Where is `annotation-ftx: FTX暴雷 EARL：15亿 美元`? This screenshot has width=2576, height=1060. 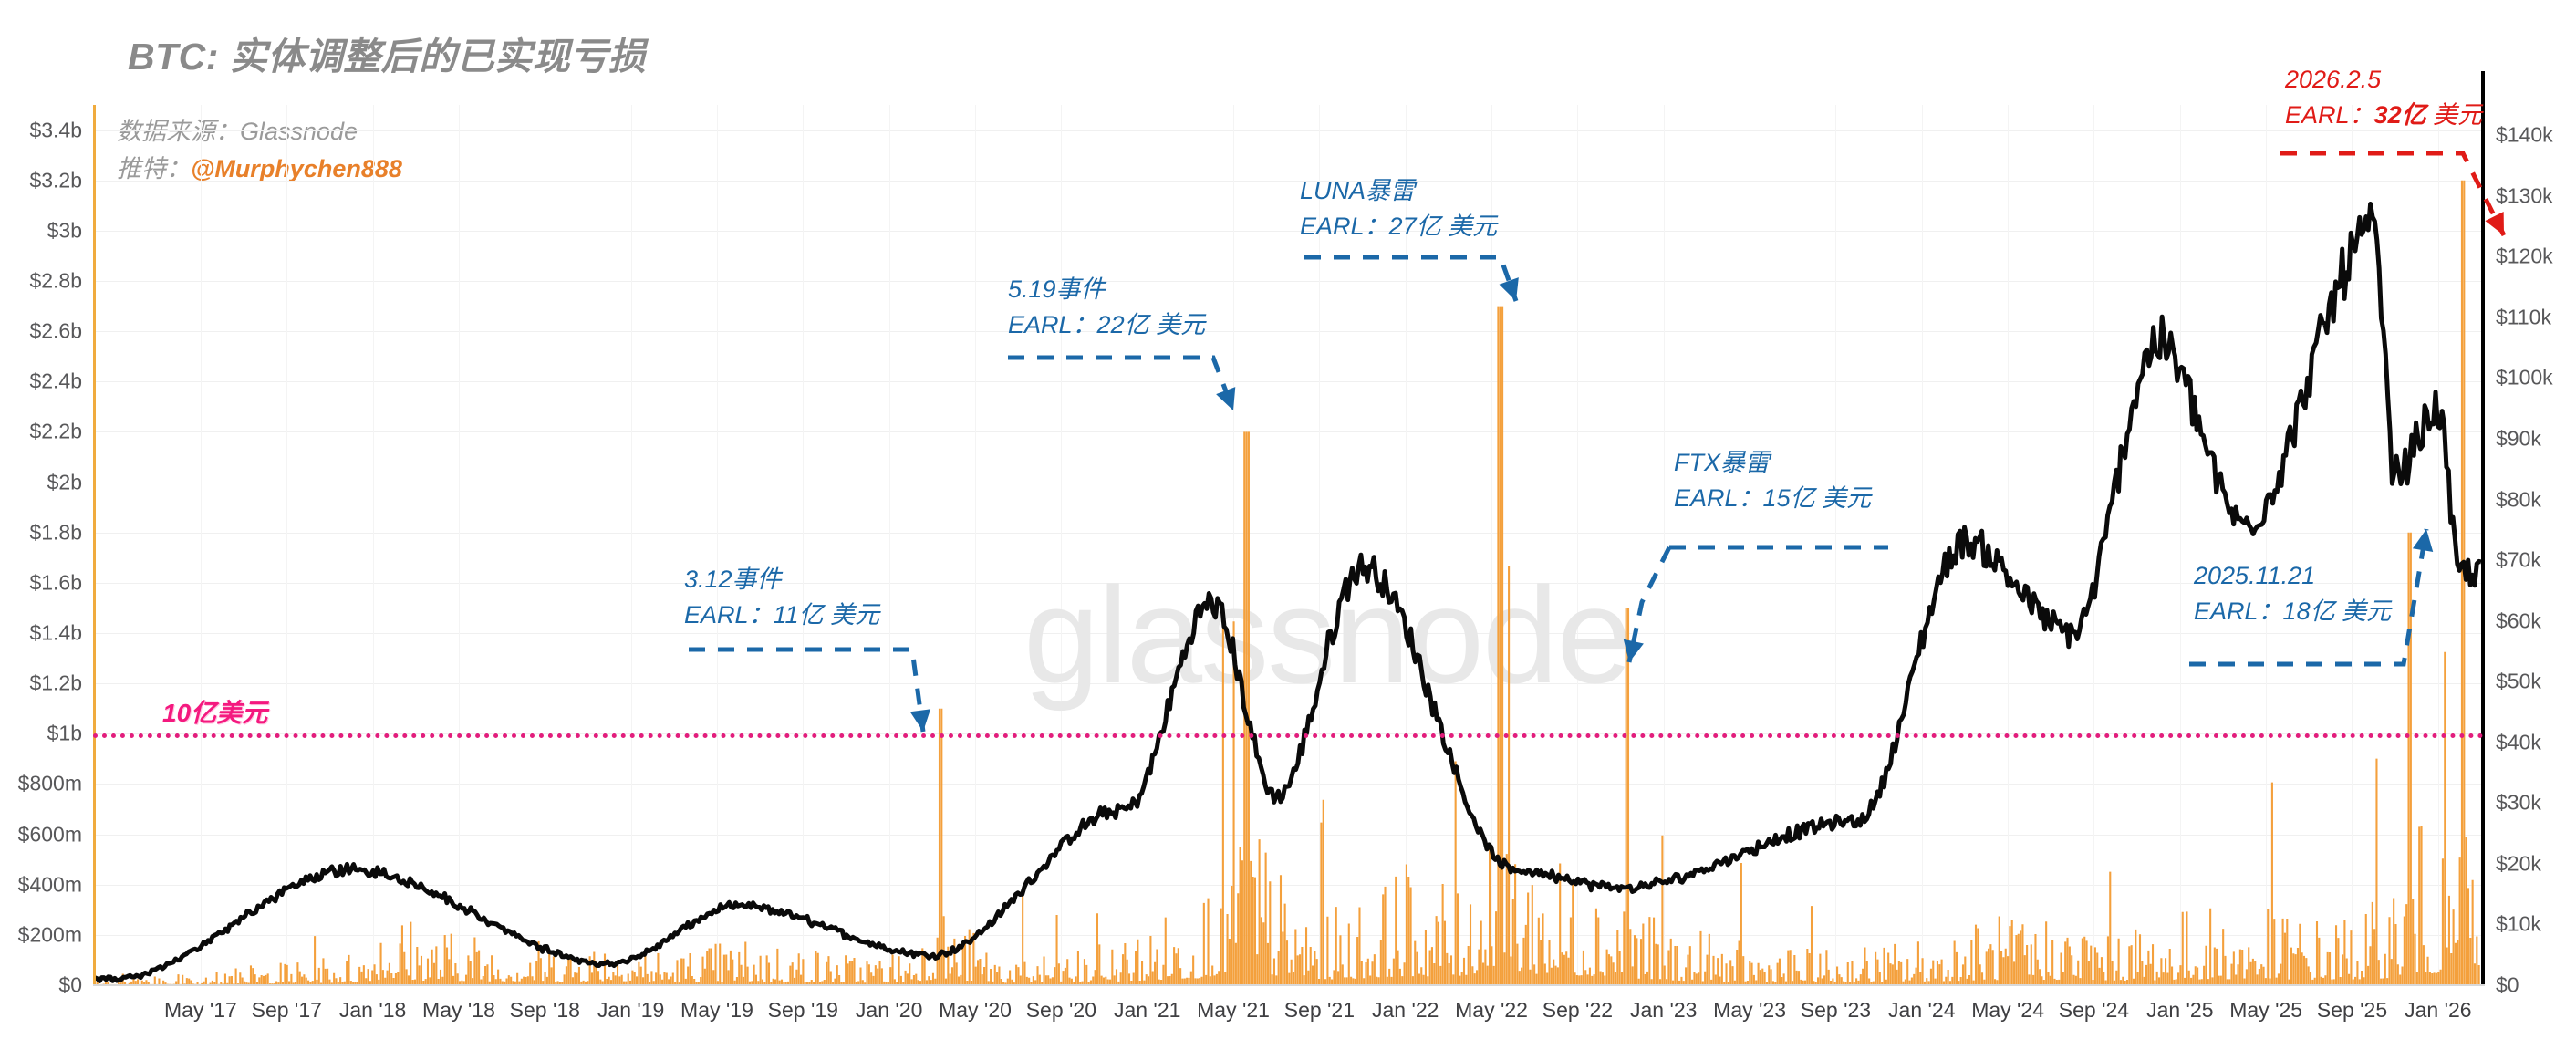
annotation-ftx: FTX暴雷 EARL：15亿 美元 is located at coordinates (1772, 481).